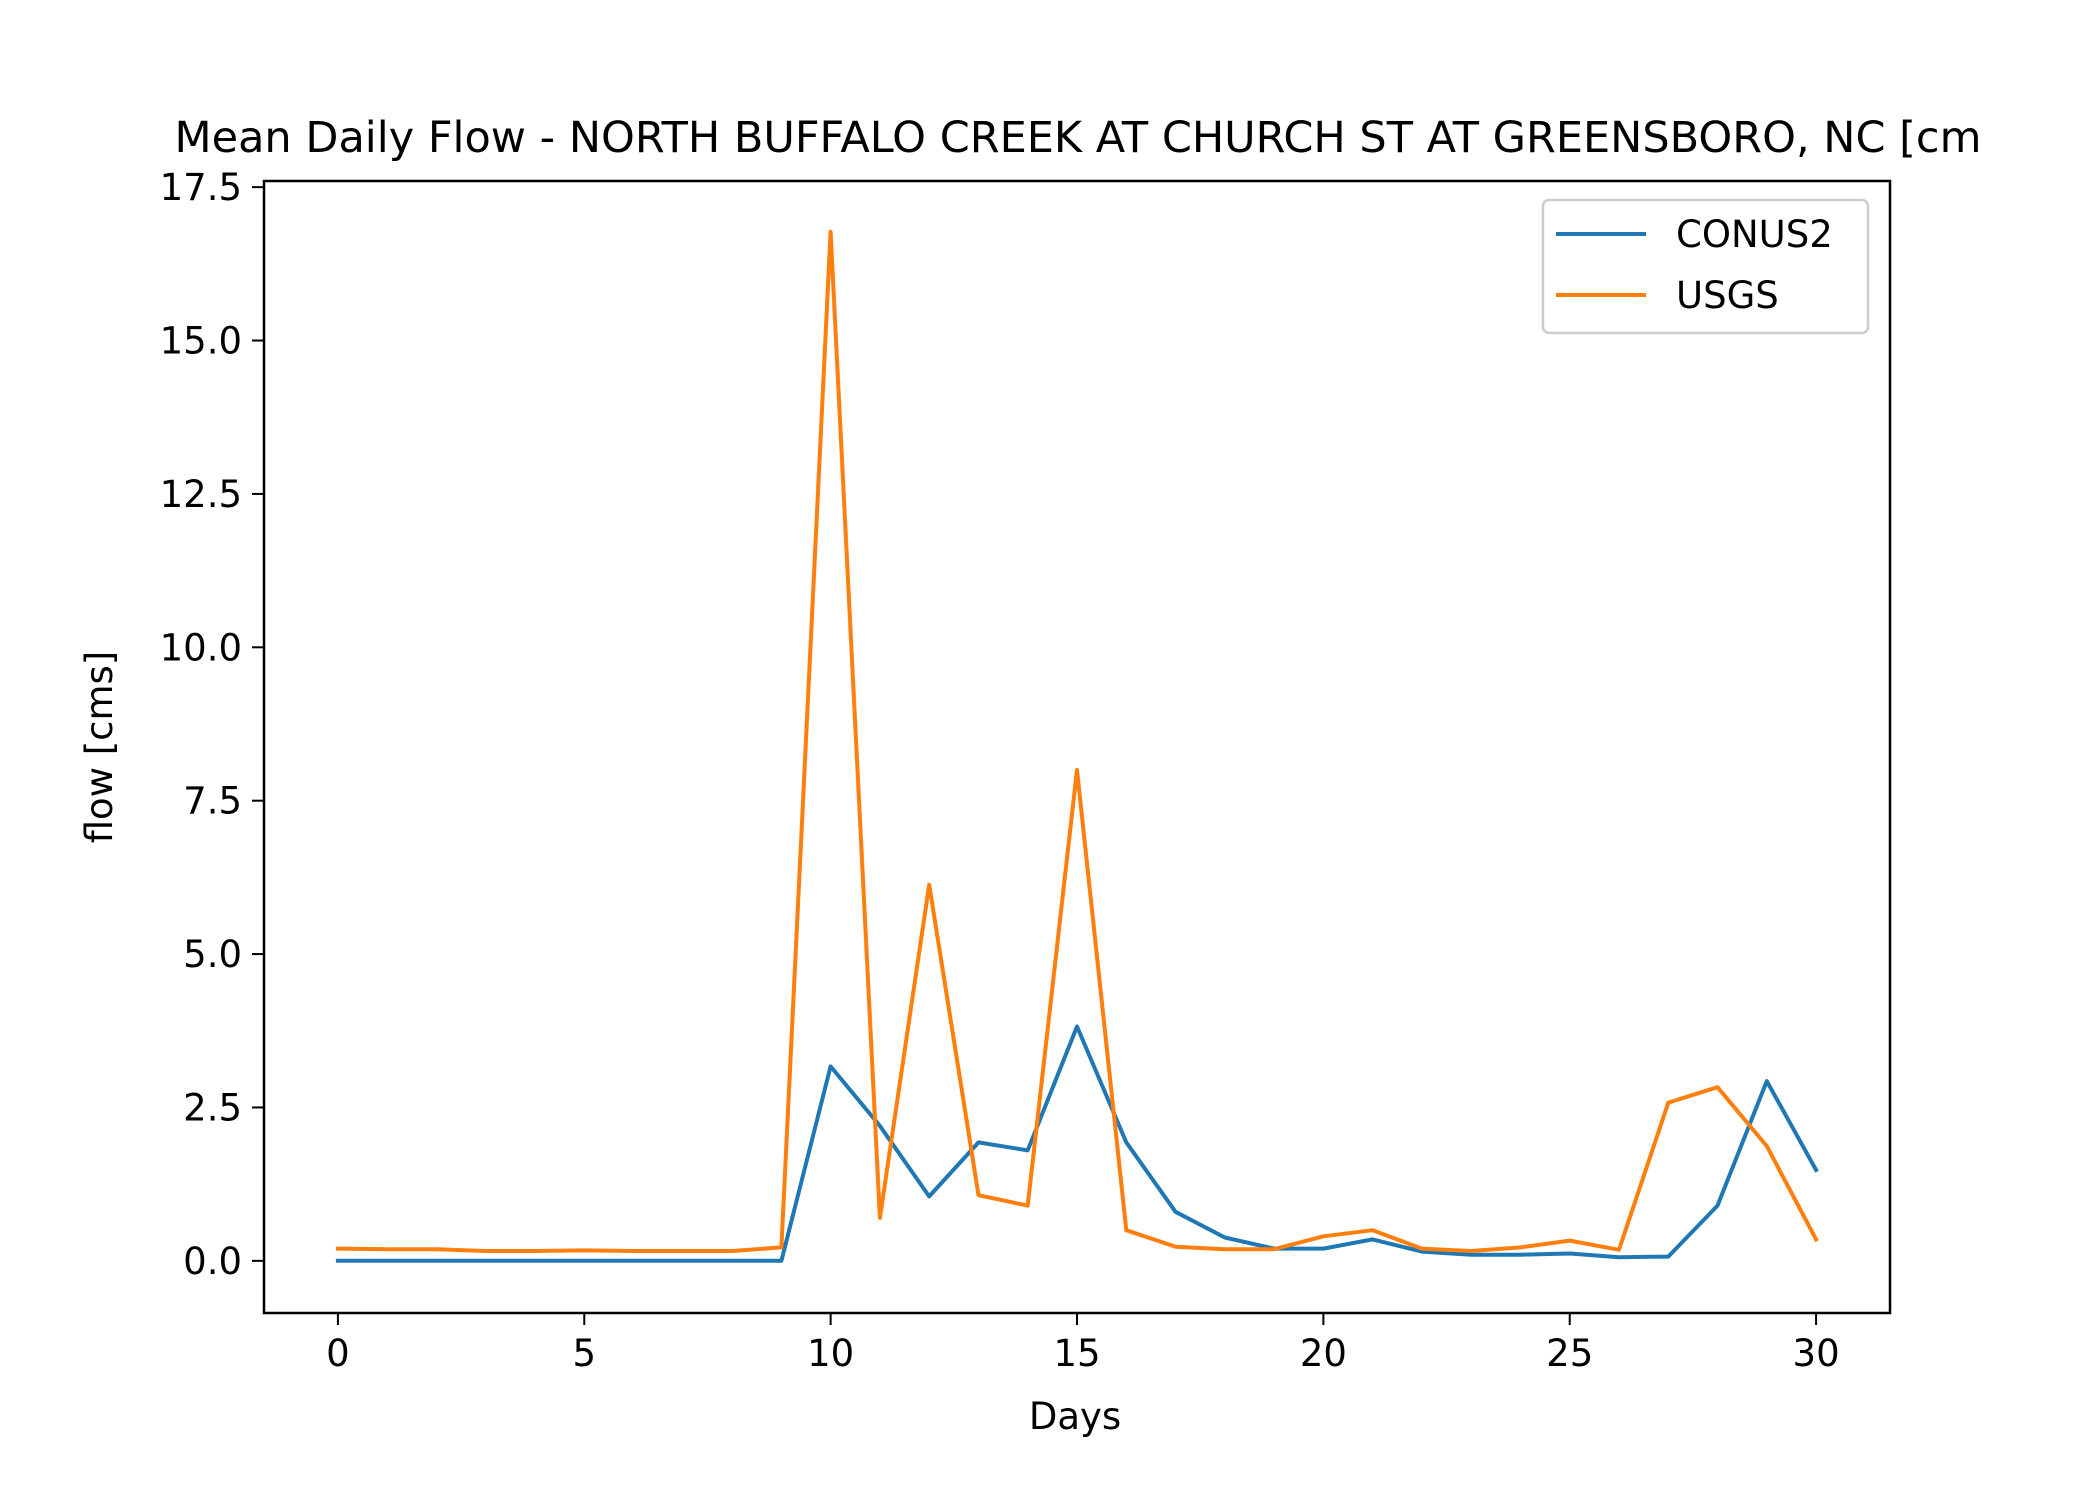  Describe the element at coordinates (1816, 1353) in the screenshot. I see `x-tick-label: 30` at that location.